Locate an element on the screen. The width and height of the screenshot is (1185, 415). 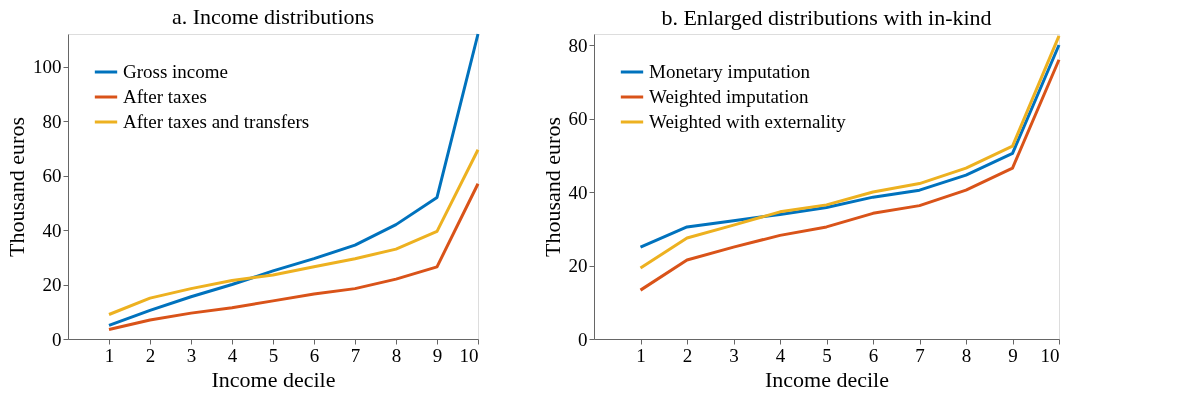
legend-label: Monetary imputation is located at coordinates (730, 71).